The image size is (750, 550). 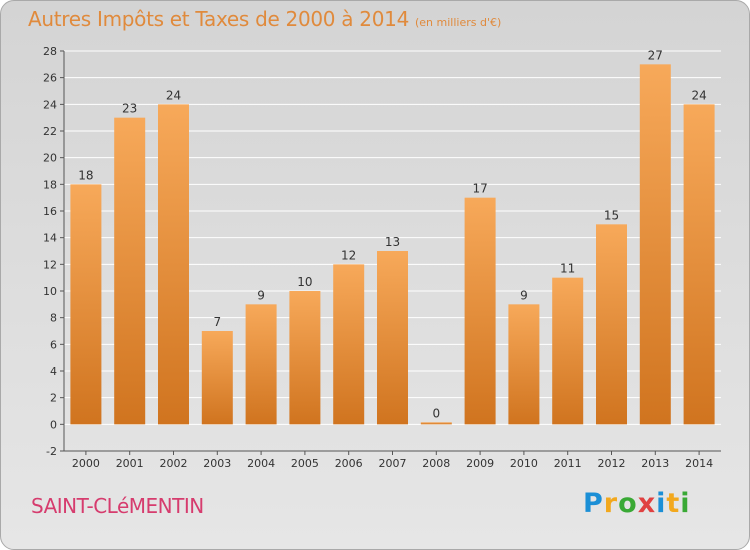 I want to click on logo-letter: t, so click(x=673, y=503).